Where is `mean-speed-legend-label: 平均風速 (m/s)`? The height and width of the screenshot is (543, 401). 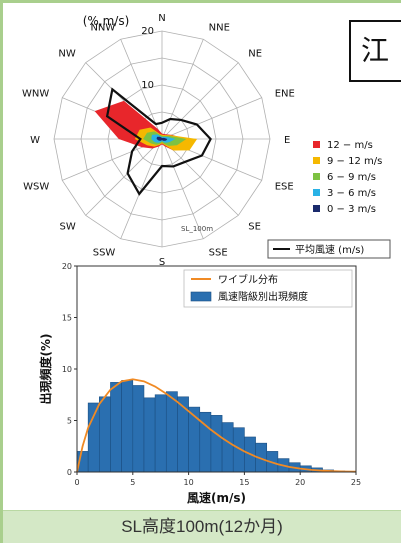 mean-speed-legend-label: 平均風速 (m/s) is located at coordinates (329, 250).